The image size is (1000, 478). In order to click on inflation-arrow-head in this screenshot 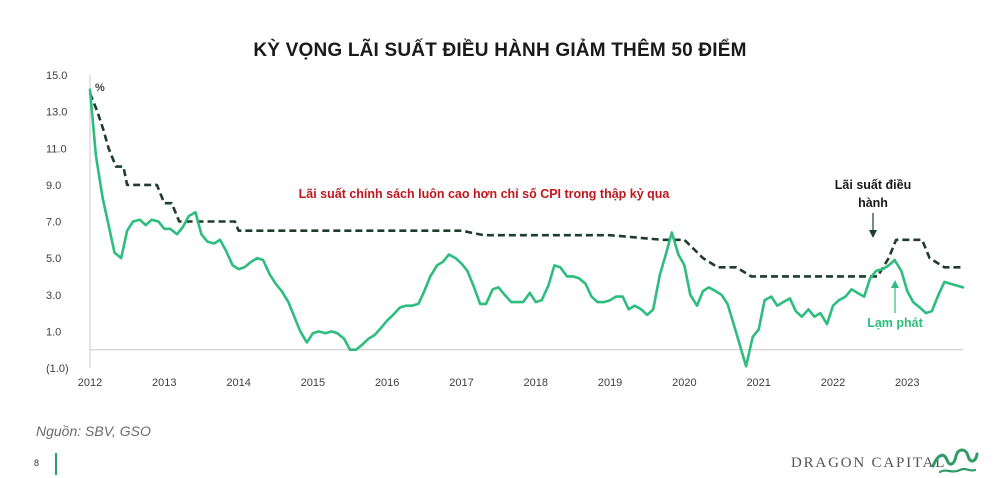, I will do `click(895, 284)`.